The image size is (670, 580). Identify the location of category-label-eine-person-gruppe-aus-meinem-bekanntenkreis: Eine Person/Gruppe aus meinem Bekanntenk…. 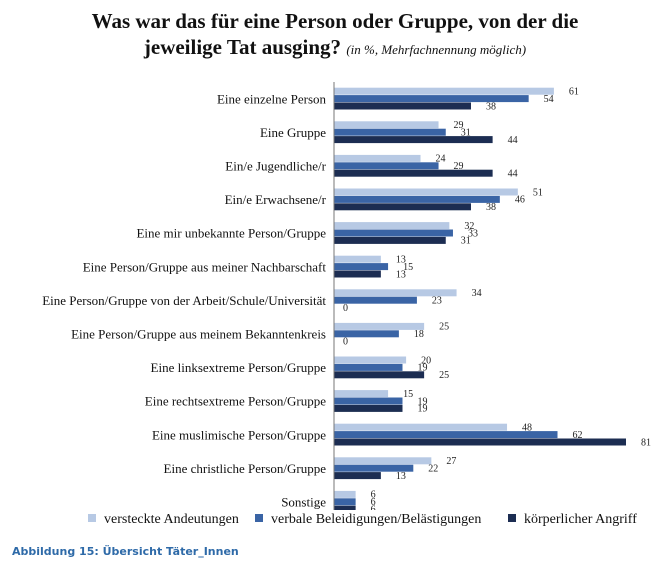
(198, 334).